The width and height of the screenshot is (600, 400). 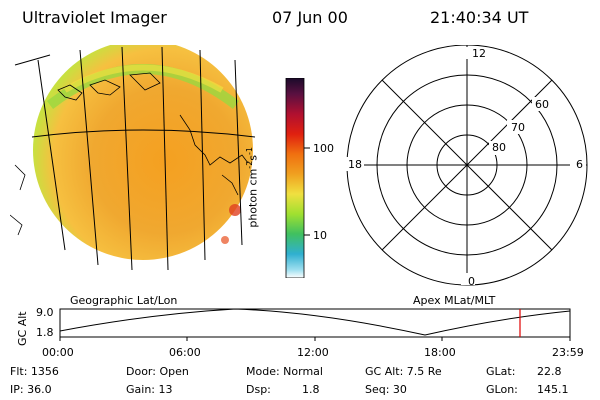 I want to click on mlt-label-6: 6, so click(x=579, y=164).